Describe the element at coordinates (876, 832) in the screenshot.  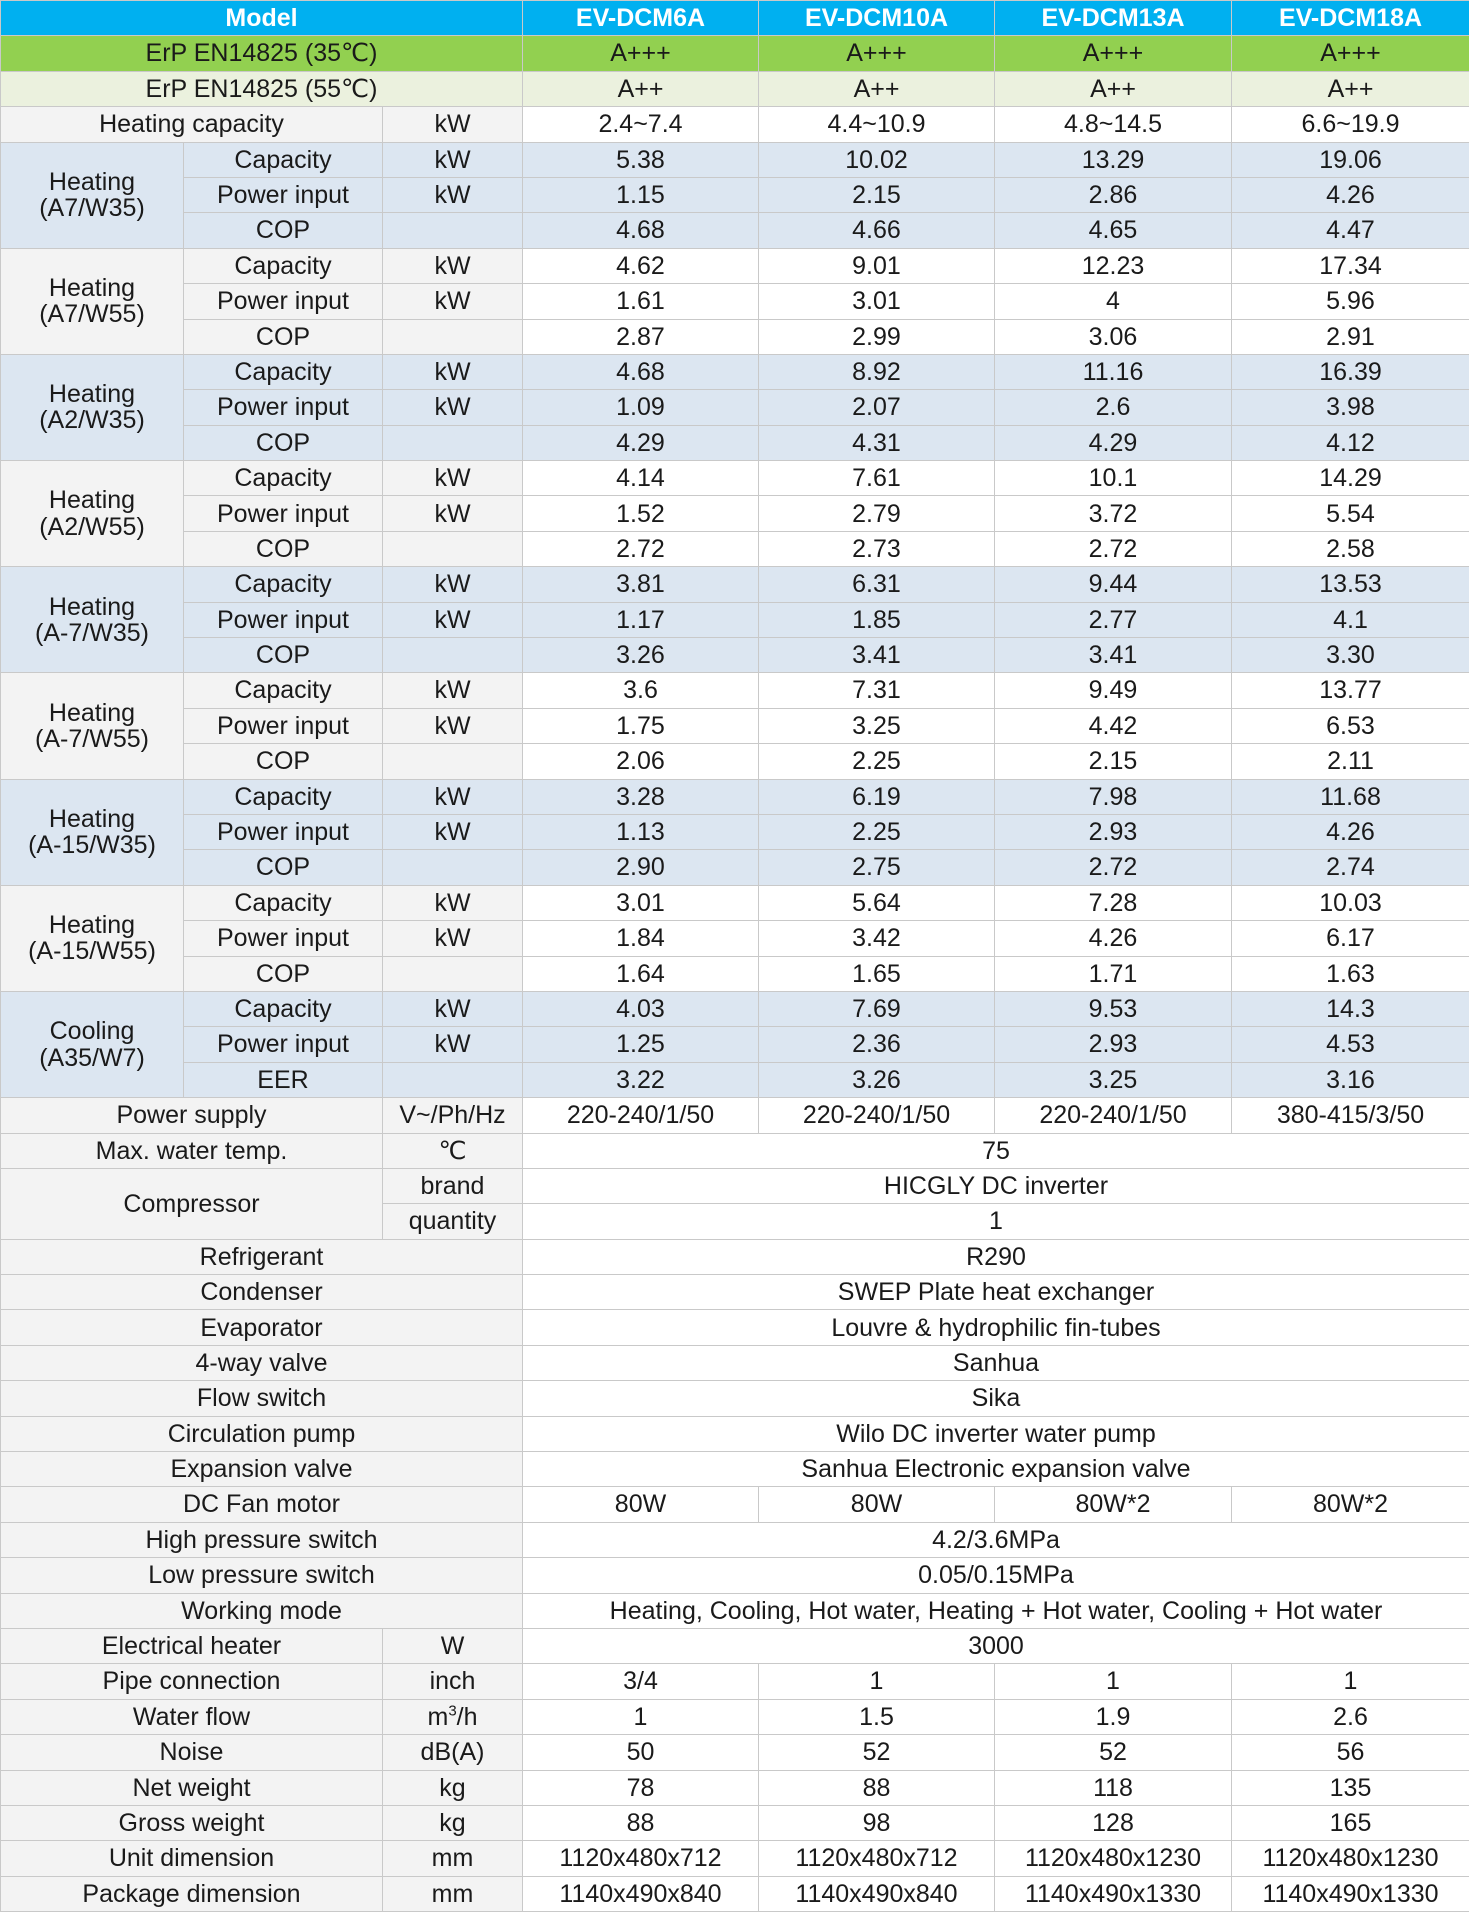
I see `value-cell: 2.25` at that location.